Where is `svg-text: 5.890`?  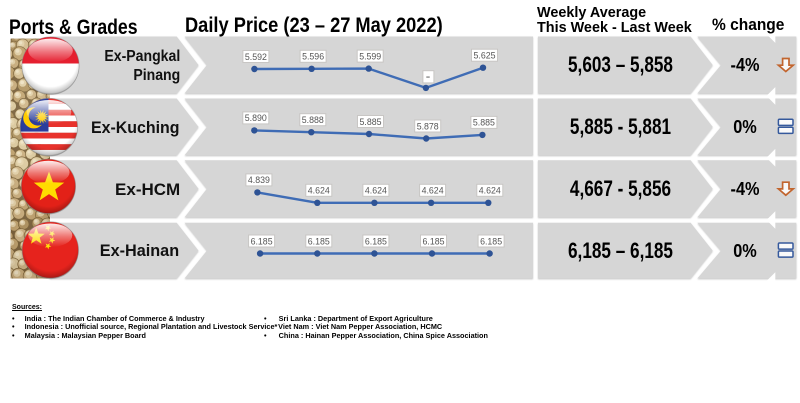
svg-text: 5.890 is located at coordinates (256, 118).